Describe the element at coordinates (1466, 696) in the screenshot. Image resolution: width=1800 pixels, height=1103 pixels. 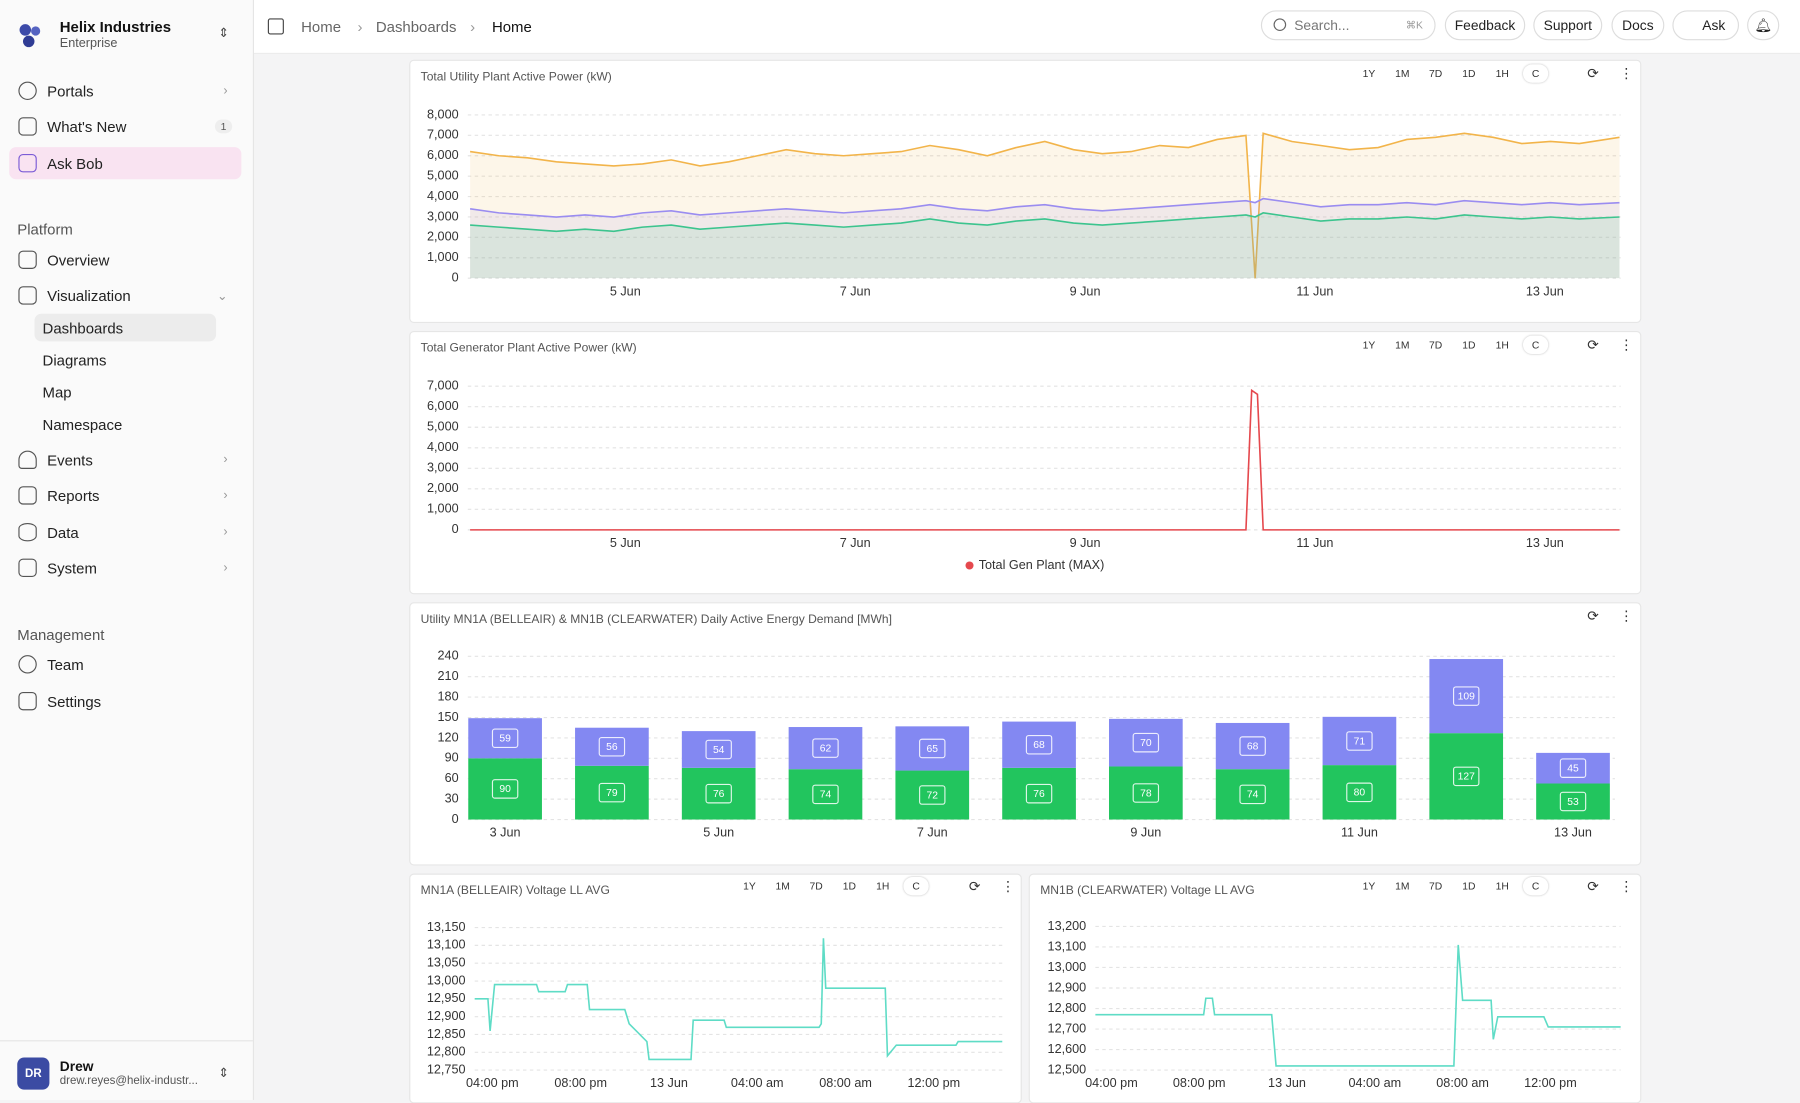
I see `value-label: 109` at that location.